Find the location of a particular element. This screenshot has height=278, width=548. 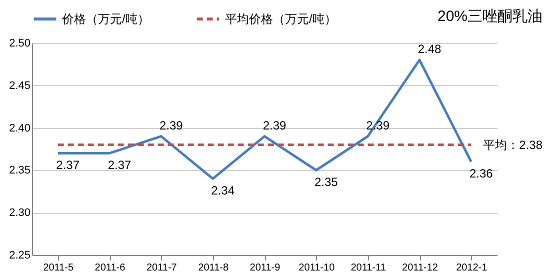

chart-title: 20%三唑酮乳油 is located at coordinates (490, 16).